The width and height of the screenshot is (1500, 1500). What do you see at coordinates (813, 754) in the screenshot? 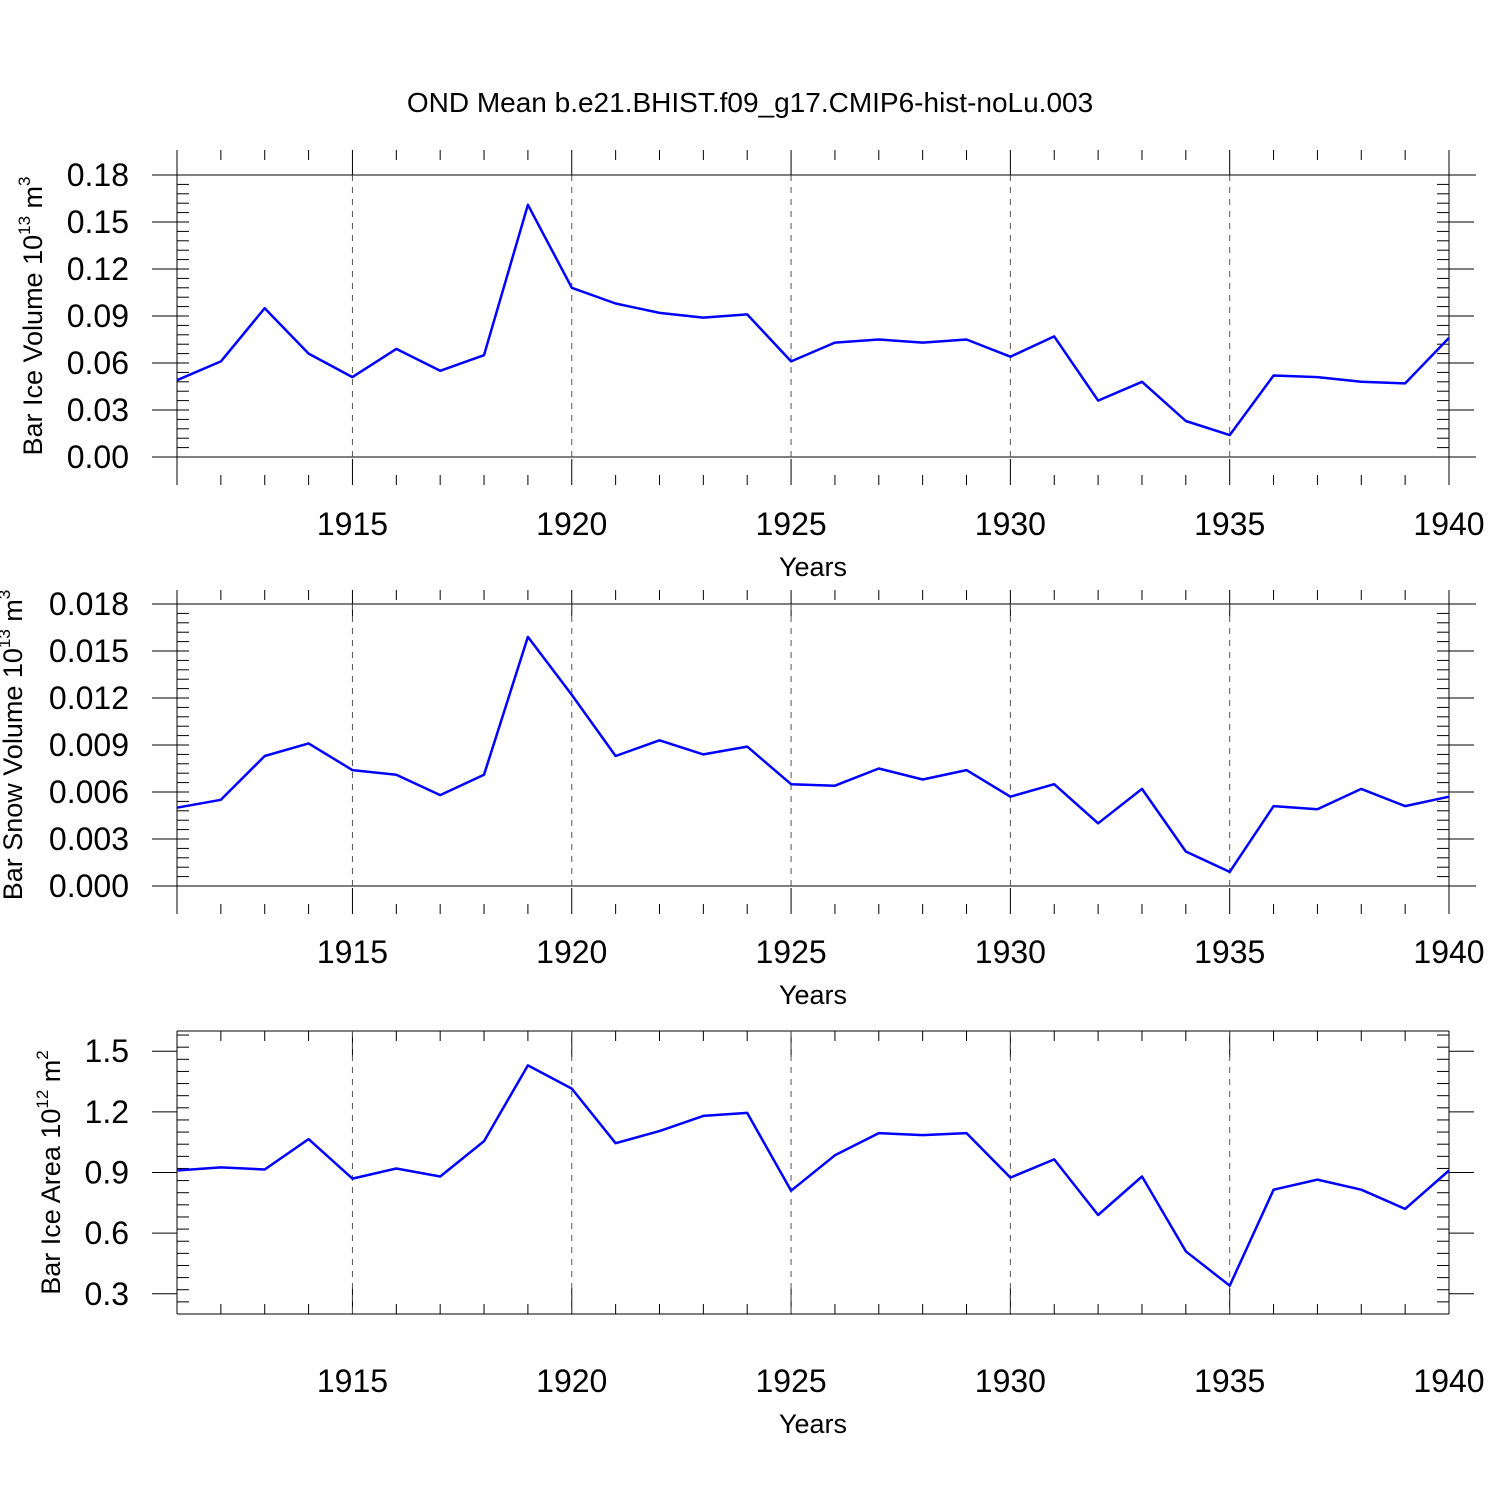
I see `series-line-bar-snow-volume` at bounding box center [813, 754].